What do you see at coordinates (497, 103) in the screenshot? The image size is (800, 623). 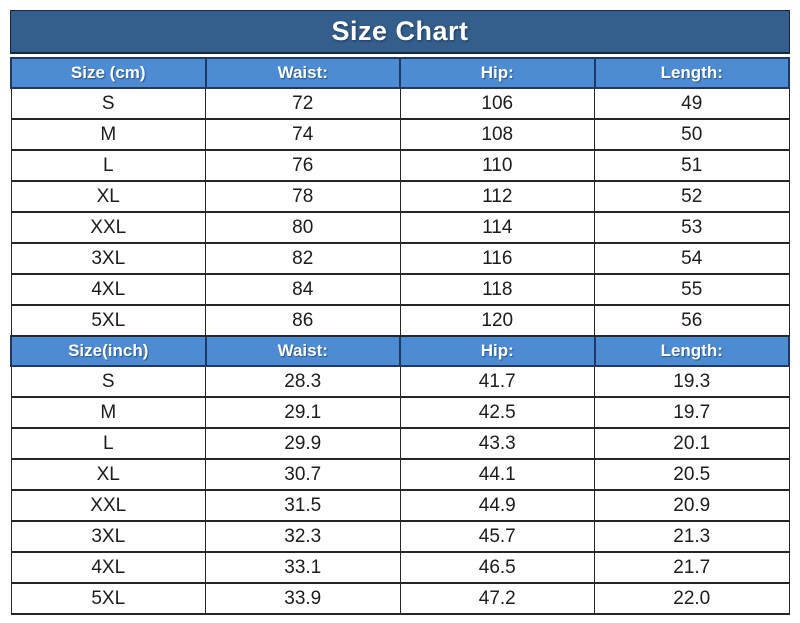 I see `value-cell: 106` at bounding box center [497, 103].